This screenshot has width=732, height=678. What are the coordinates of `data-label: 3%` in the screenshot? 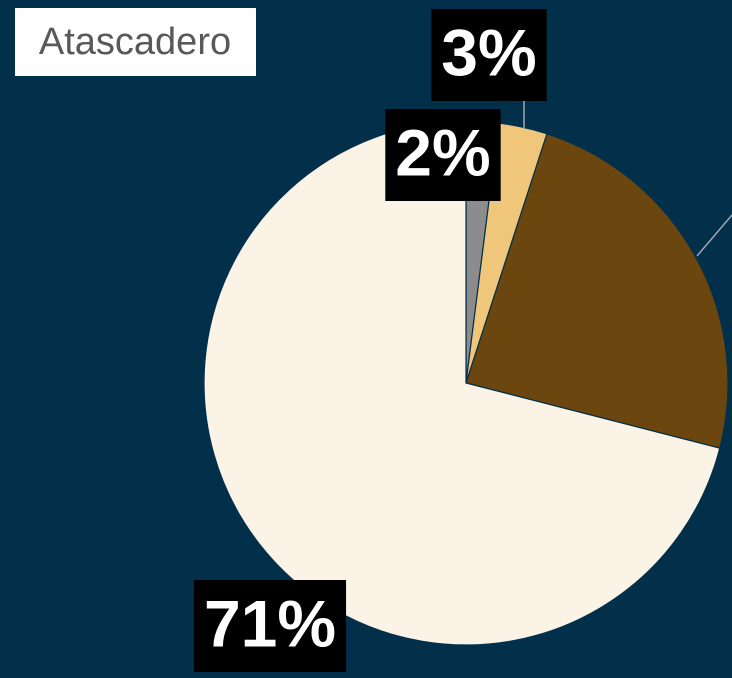 It's located at (488, 52).